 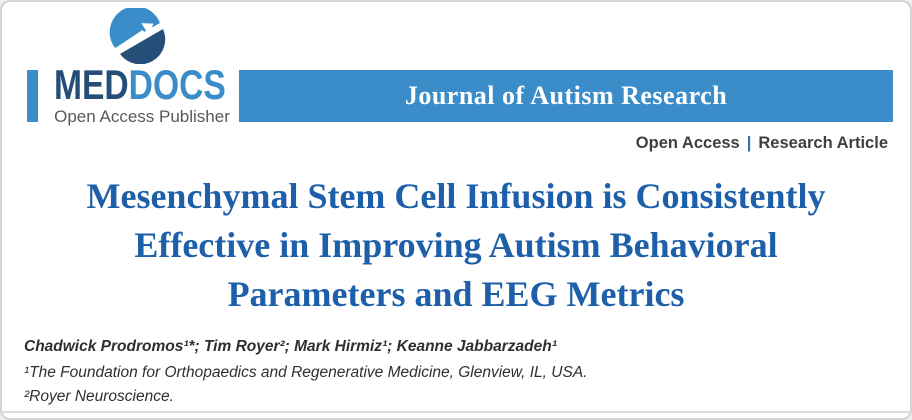 What do you see at coordinates (456, 412) in the screenshot?
I see `section-divider` at bounding box center [456, 412].